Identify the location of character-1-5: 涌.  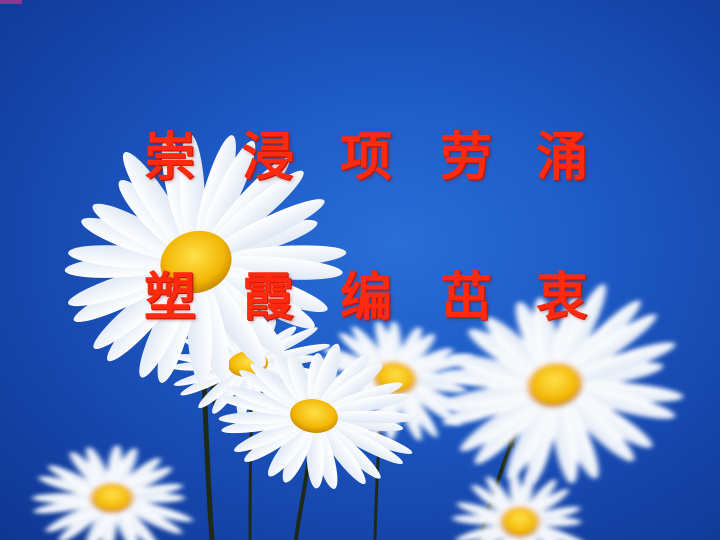
(561, 158).